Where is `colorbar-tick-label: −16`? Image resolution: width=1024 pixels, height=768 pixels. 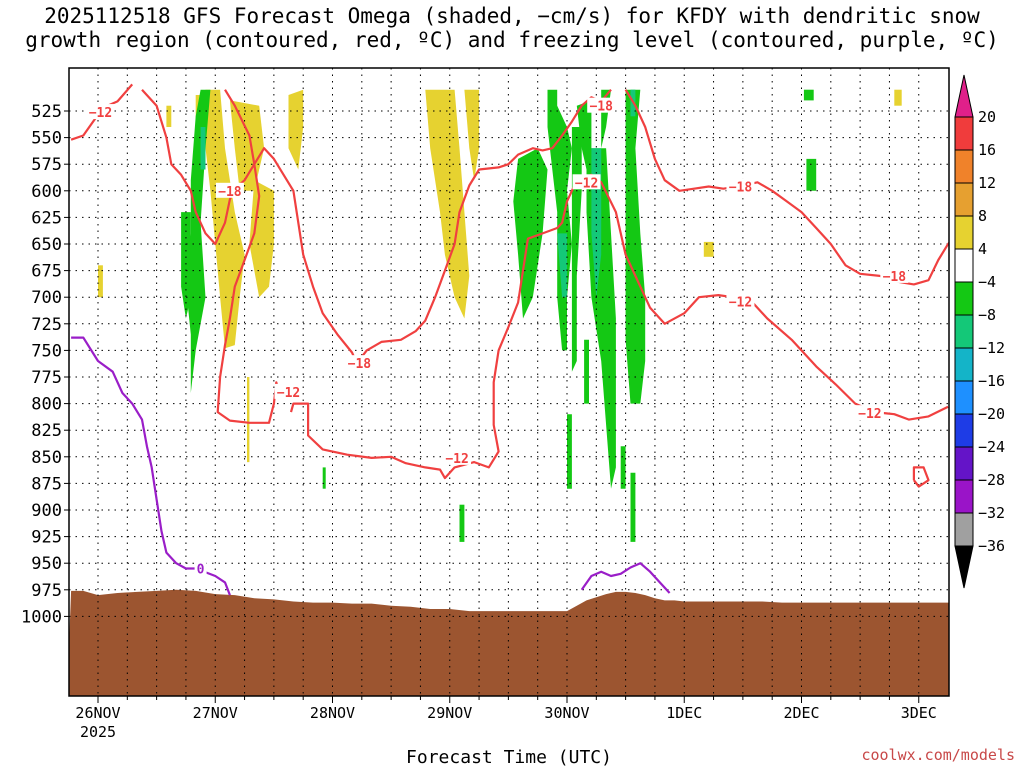 colorbar-tick-label: −16 is located at coordinates (991, 381).